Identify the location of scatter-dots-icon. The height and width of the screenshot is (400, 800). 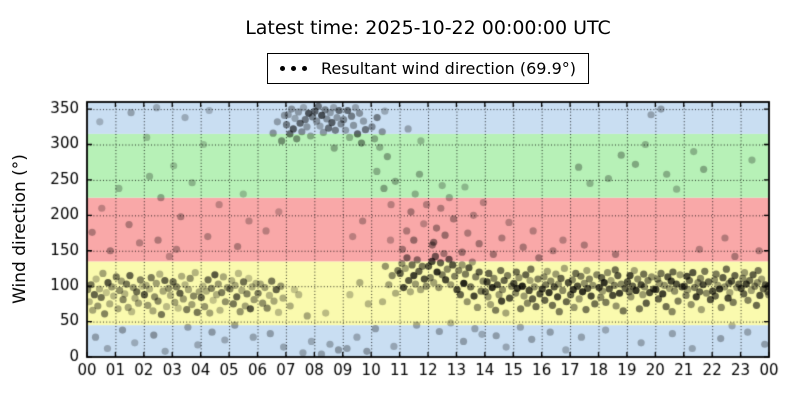
(294, 68).